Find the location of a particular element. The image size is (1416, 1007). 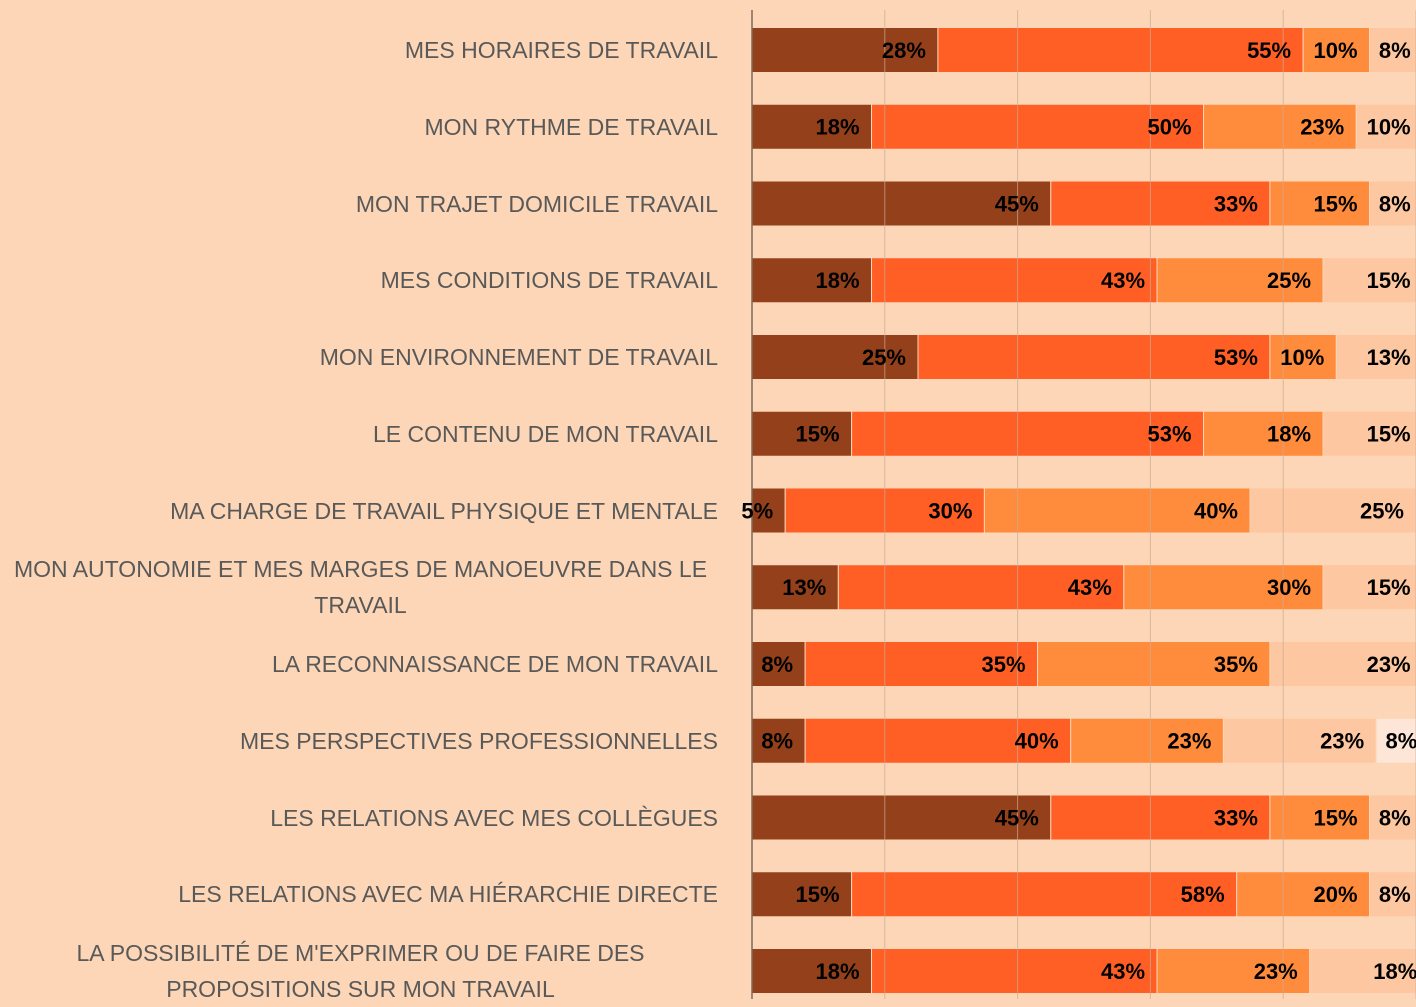

category-label-box: LES RELATIONS AVEC MA HIÉRARCHIE DIRECTE is located at coordinates (359, 894).